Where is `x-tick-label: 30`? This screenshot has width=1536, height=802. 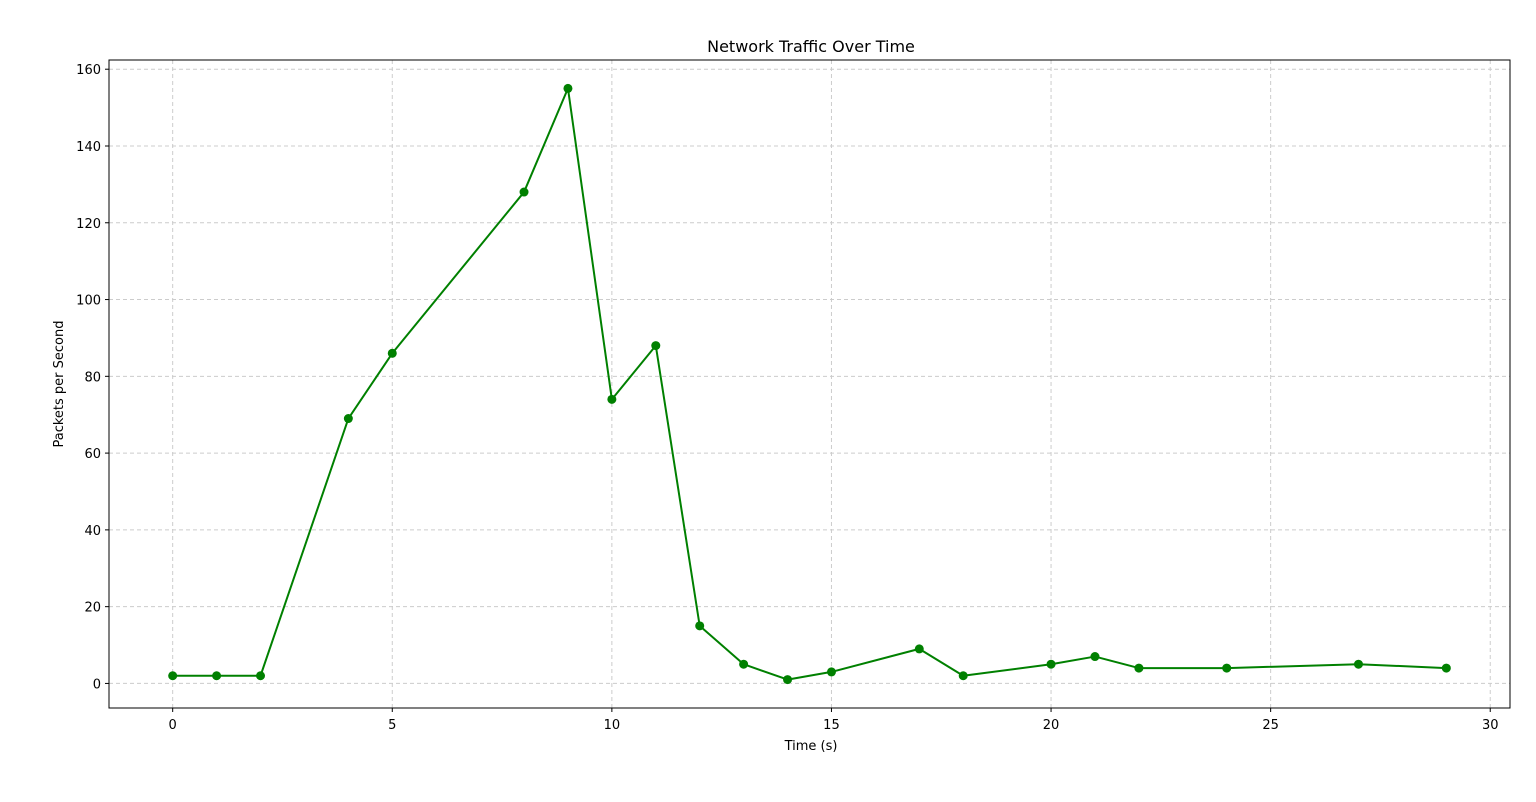
x-tick-label: 30 is located at coordinates (1490, 725).